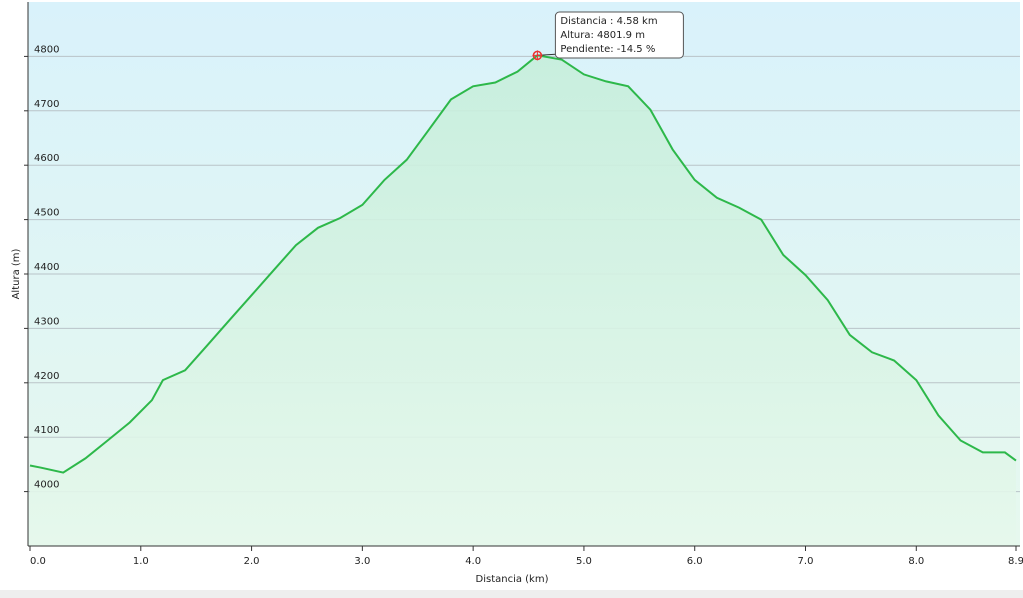 This screenshot has width=1023, height=598. I want to click on tooltip-text: Distancia : 4.58 km, so click(608, 21).